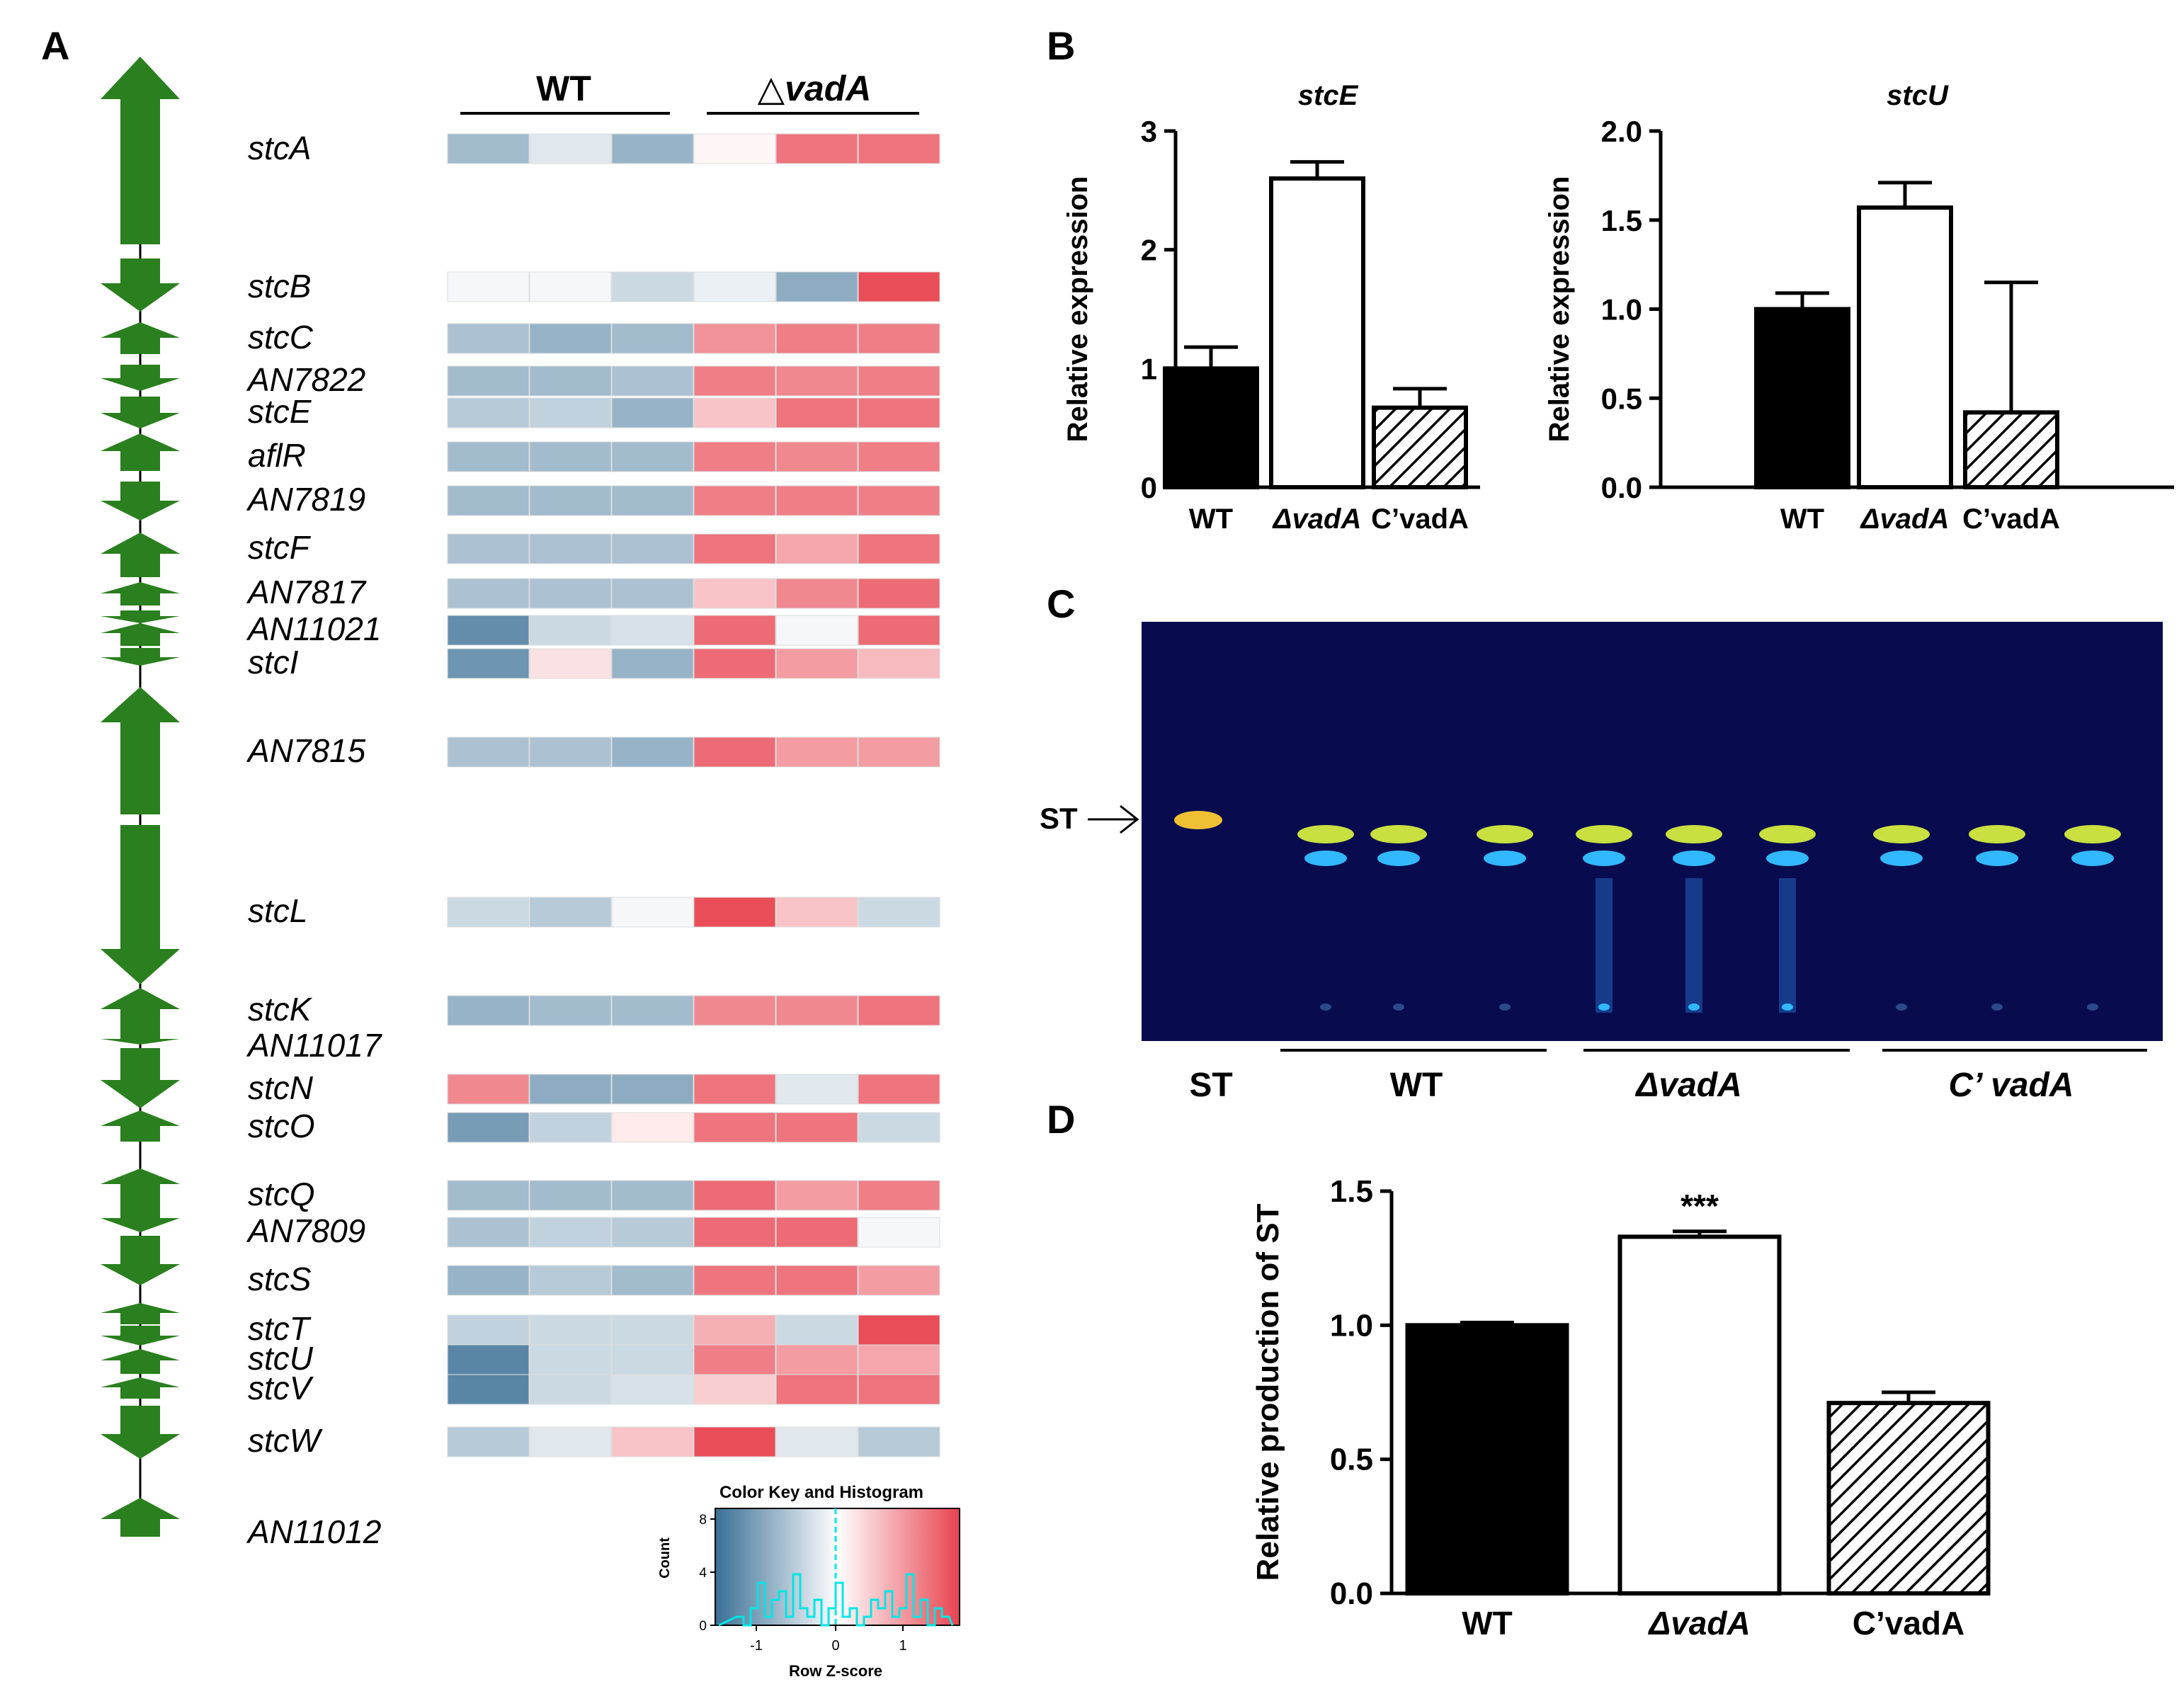 The width and height of the screenshot is (2184, 1706). What do you see at coordinates (1211, 1085) in the screenshot?
I see `tlc-lane-label: ST` at bounding box center [1211, 1085].